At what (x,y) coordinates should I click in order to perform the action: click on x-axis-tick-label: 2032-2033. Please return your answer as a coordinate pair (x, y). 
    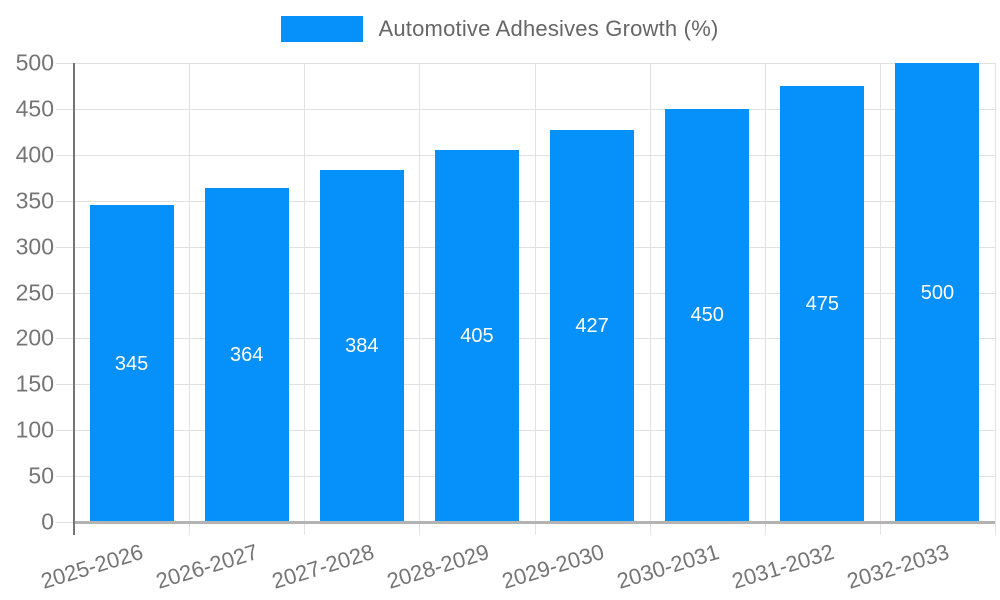
    Looking at the image, I should click on (898, 566).